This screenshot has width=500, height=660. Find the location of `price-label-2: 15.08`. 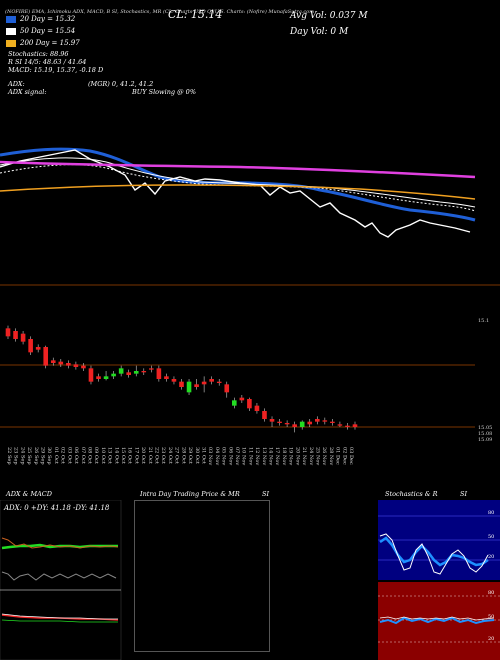

price-label-2: 15.08 is located at coordinates (485, 434).